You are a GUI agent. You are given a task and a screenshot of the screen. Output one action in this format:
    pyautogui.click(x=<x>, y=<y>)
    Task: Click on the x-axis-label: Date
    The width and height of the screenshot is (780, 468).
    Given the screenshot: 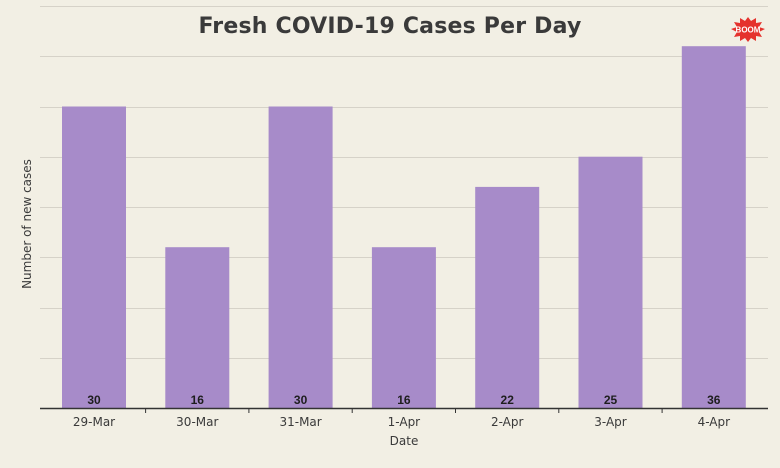 What is the action you would take?
    pyautogui.click(x=404, y=441)
    